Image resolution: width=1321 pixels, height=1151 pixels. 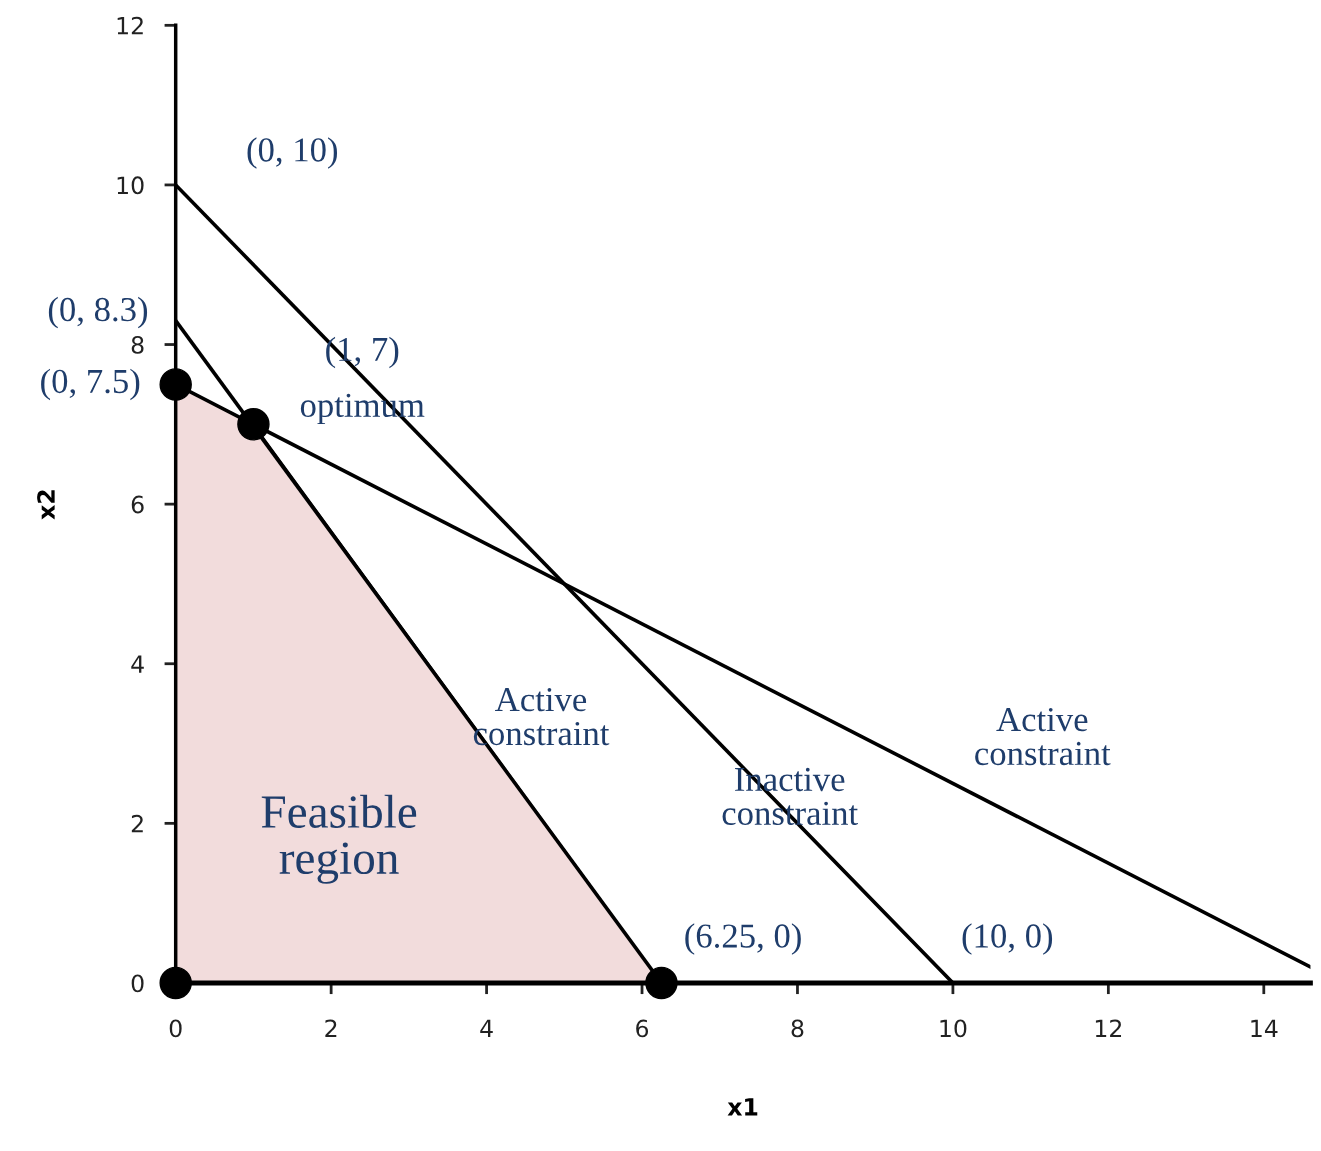 I want to click on x-tick-label: 14, so click(x=1264, y=1028).